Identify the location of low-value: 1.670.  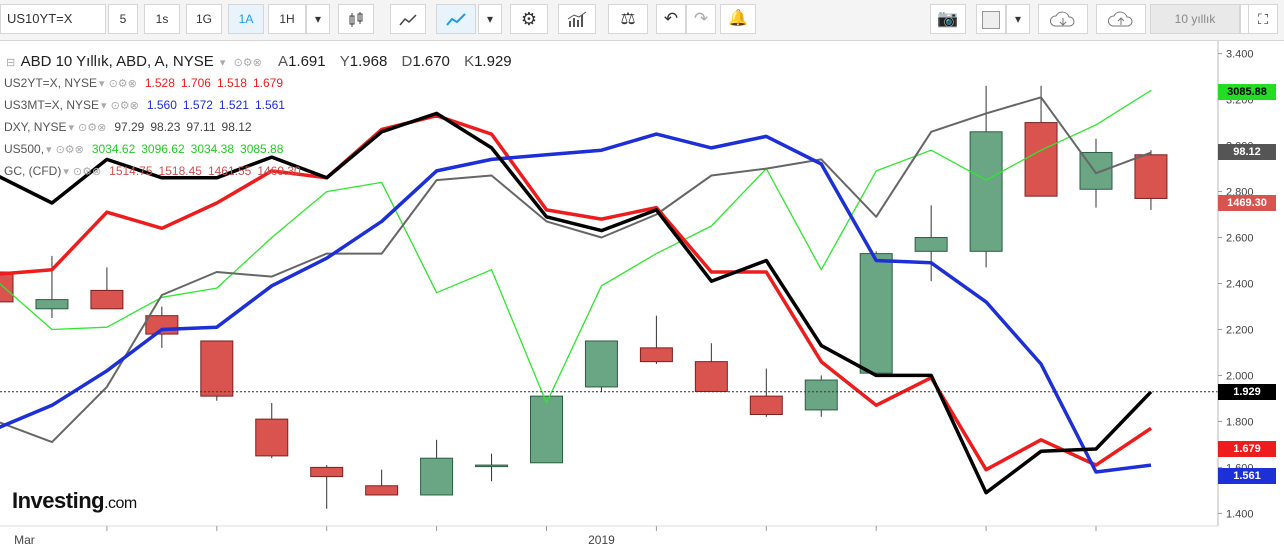
(431, 61).